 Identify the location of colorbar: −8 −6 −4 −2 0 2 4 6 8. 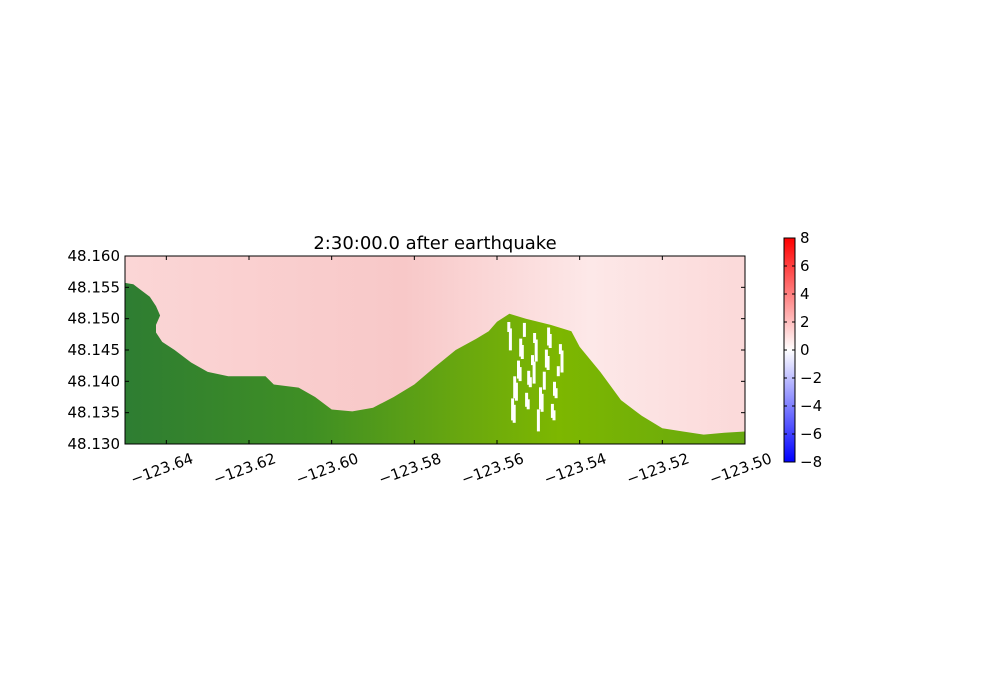
(802, 350).